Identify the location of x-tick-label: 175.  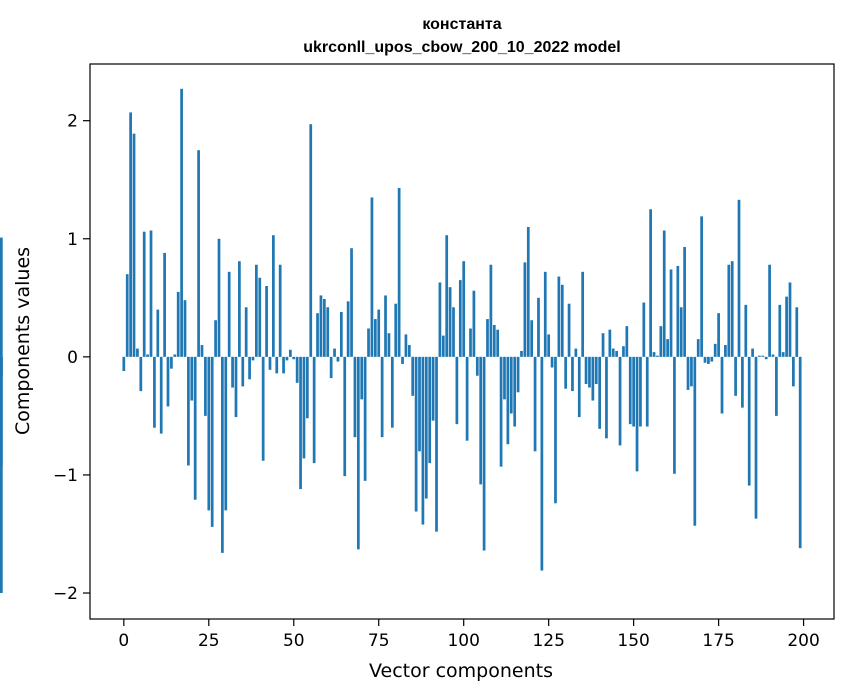
(718, 641).